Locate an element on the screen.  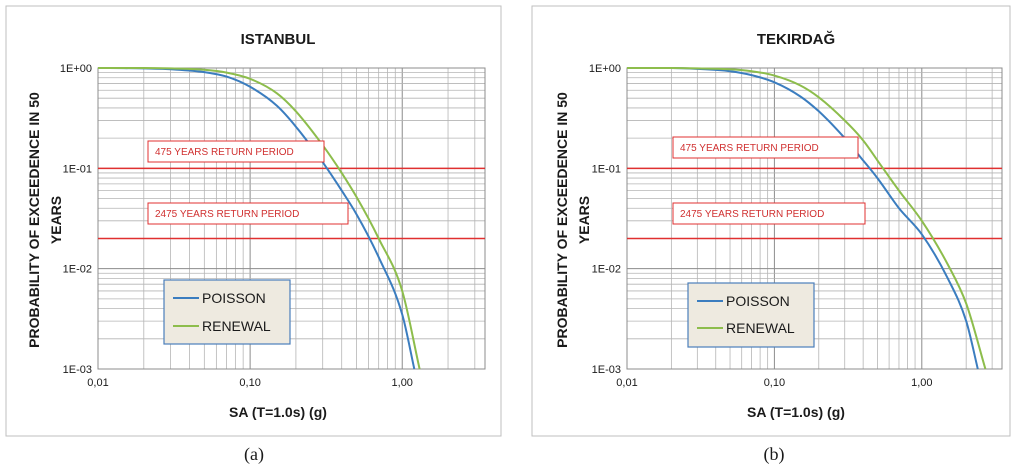
chart-title: TEKIRDAĞ is located at coordinates (796, 39).